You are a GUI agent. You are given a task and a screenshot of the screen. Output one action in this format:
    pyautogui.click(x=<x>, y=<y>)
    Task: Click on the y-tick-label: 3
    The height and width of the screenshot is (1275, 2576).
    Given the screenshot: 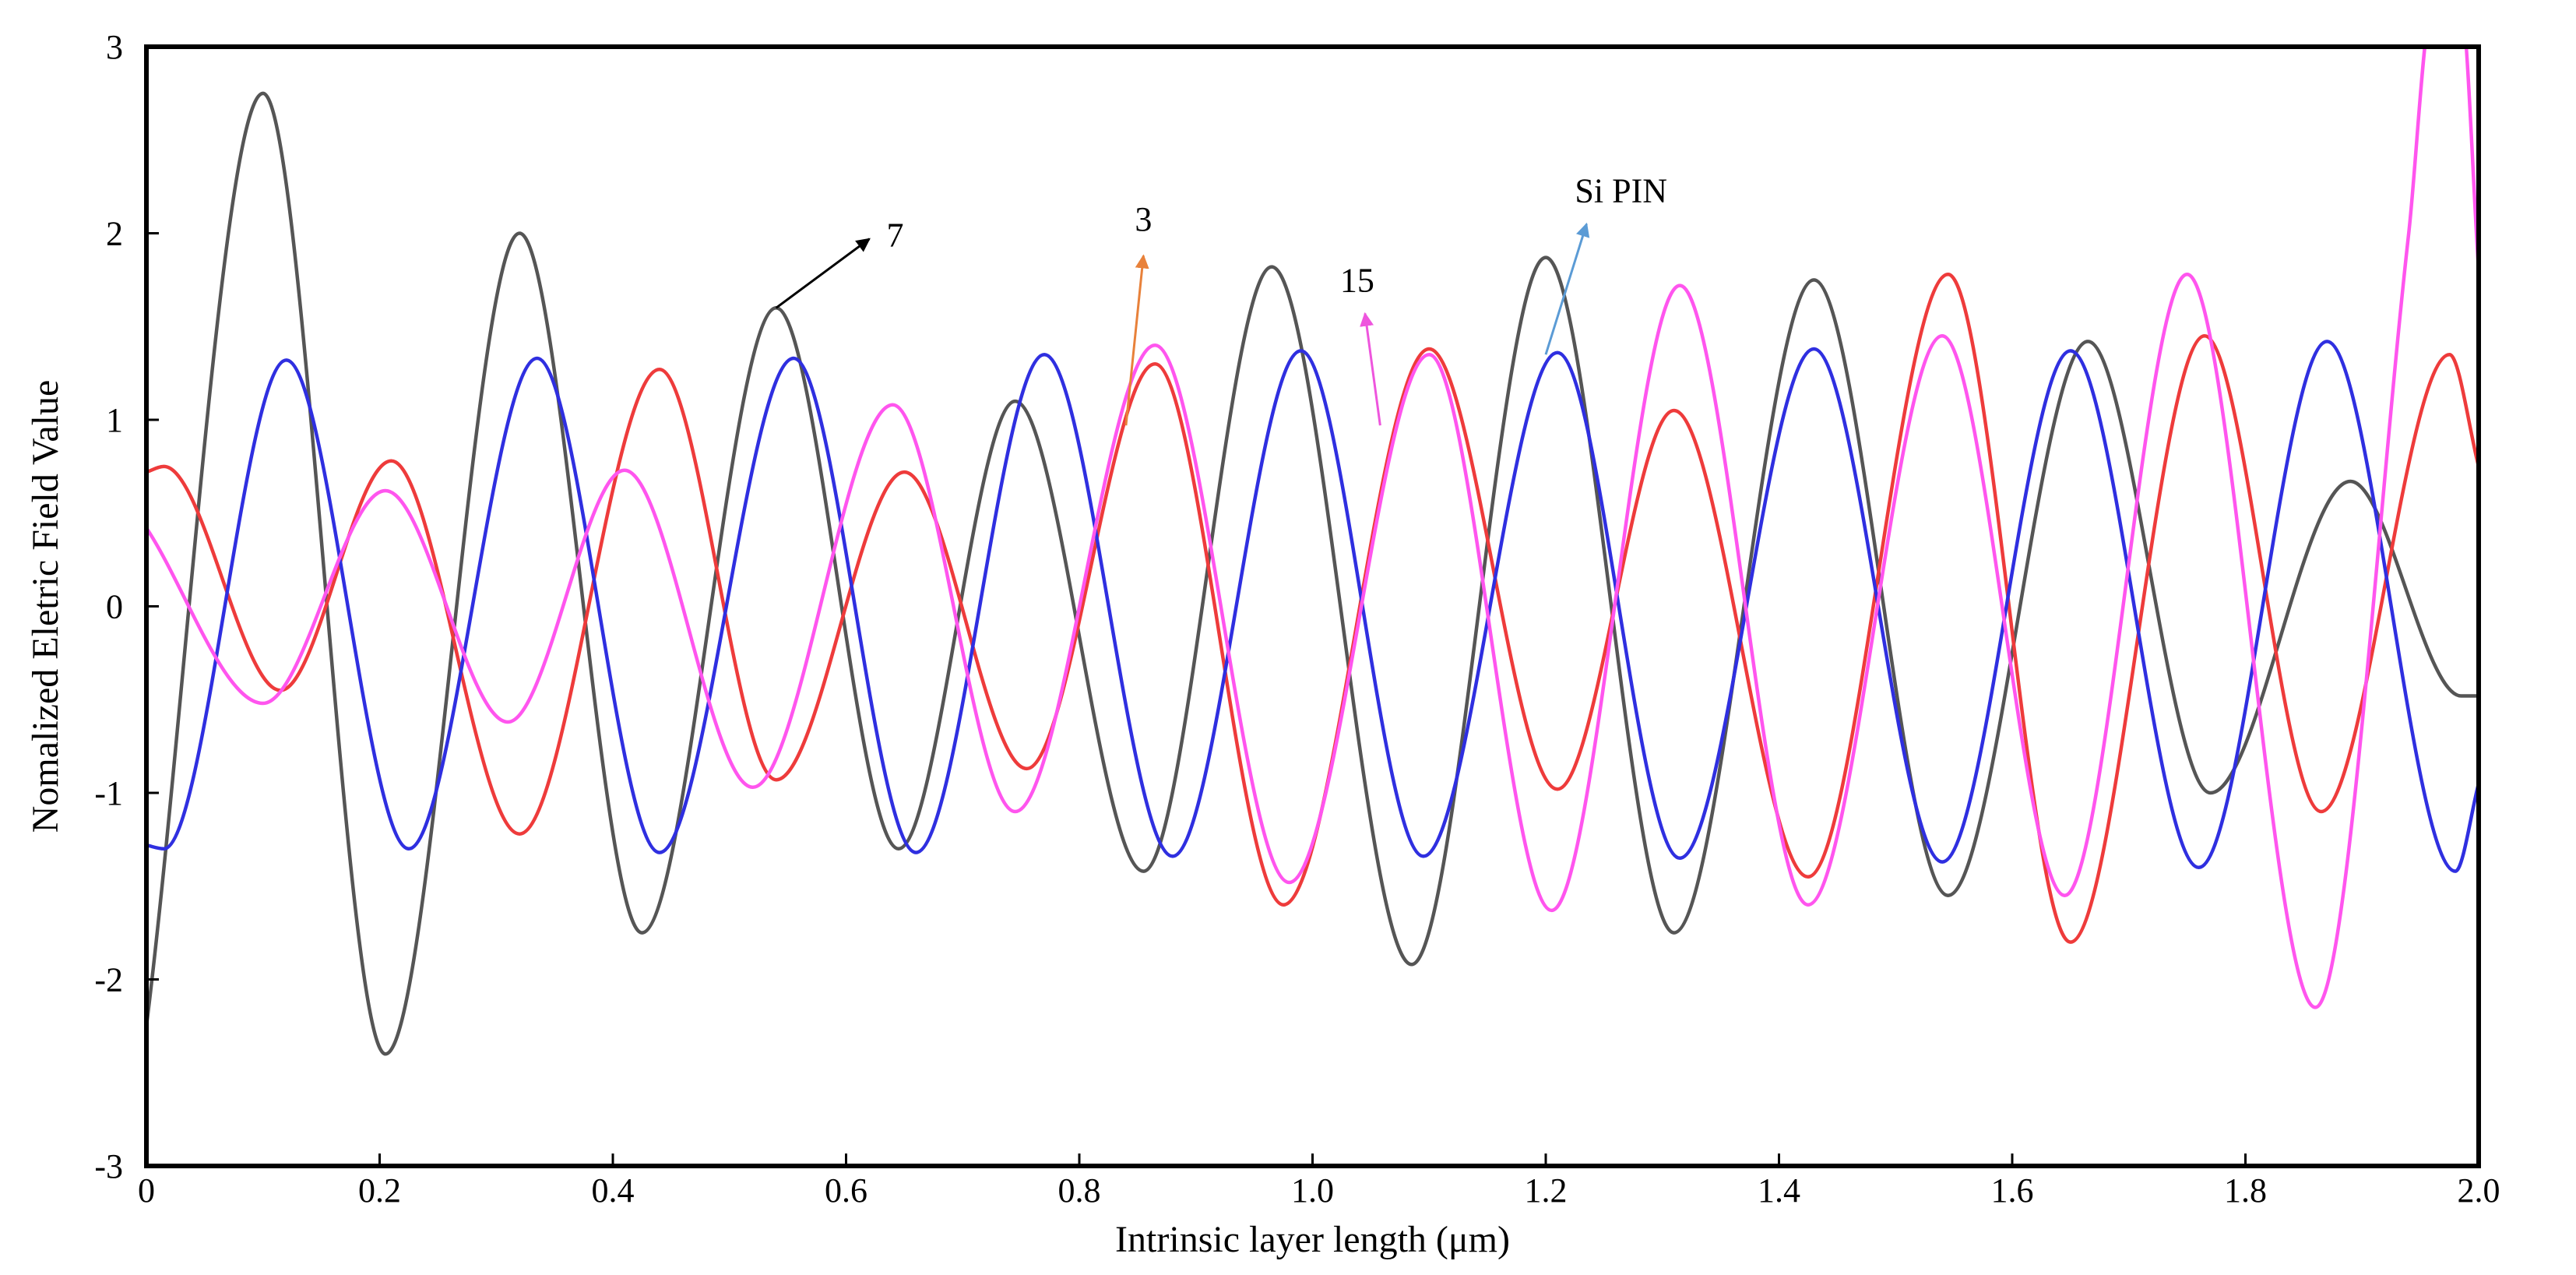 What is the action you would take?
    pyautogui.click(x=114, y=47)
    